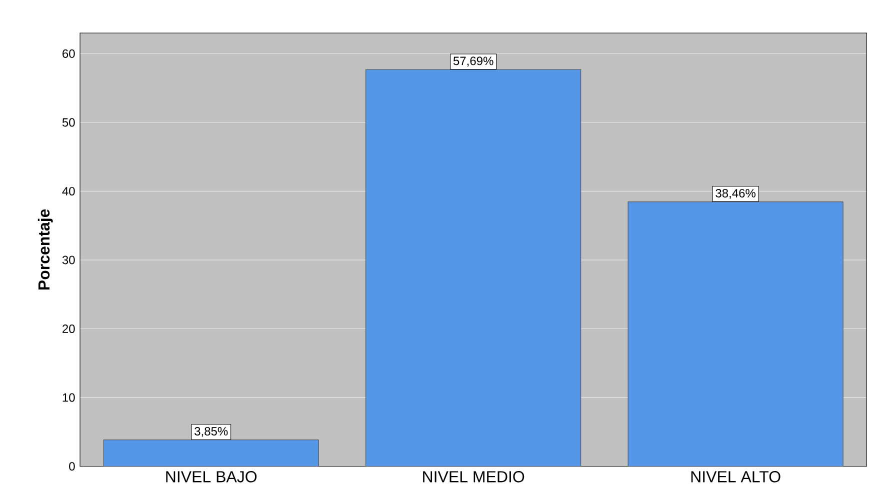  I want to click on data-label: 57,69%, so click(473, 61).